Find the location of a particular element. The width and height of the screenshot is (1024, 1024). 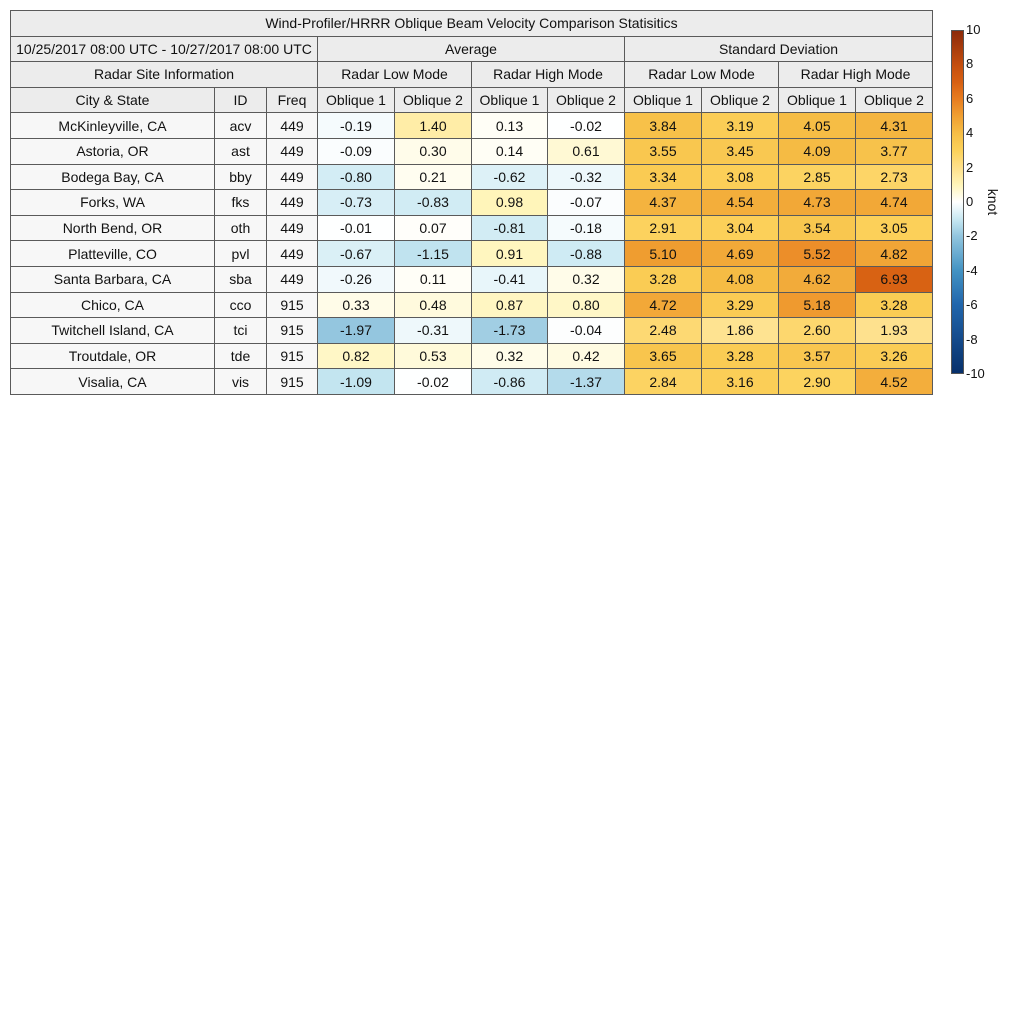

city-cell: Visalia, CA is located at coordinates (112, 381).